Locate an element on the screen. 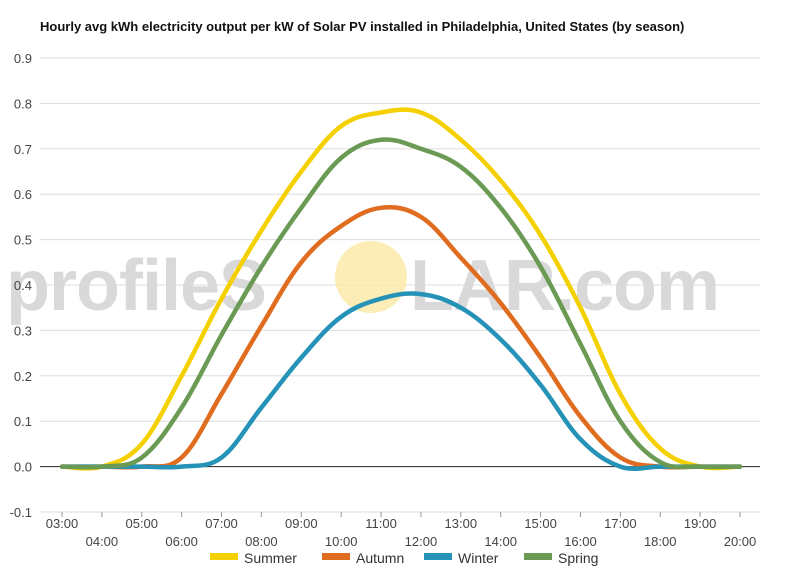 The width and height of the screenshot is (800, 570). x-tick-label: 13:00 is located at coordinates (461, 523).